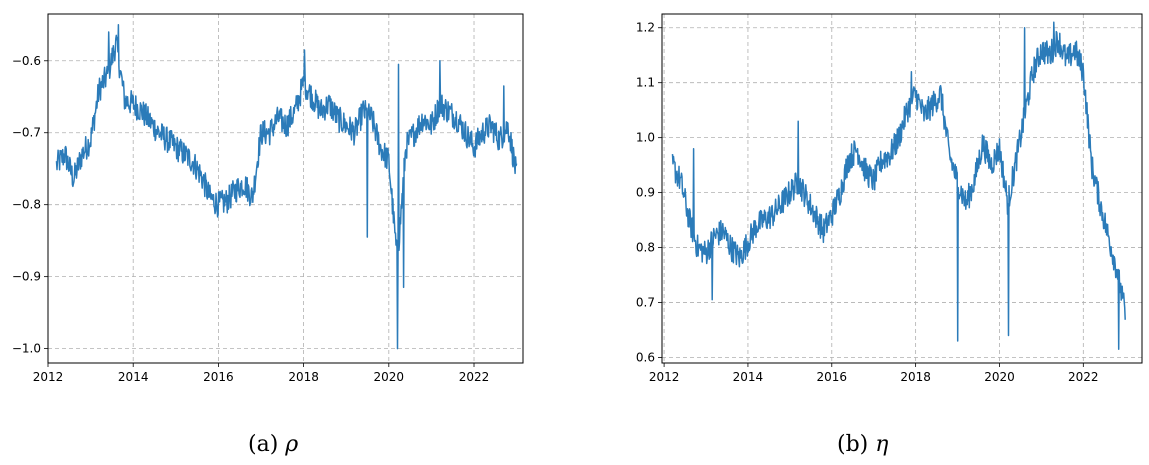  I want to click on caption-b-symbol: η, so click(882, 444).